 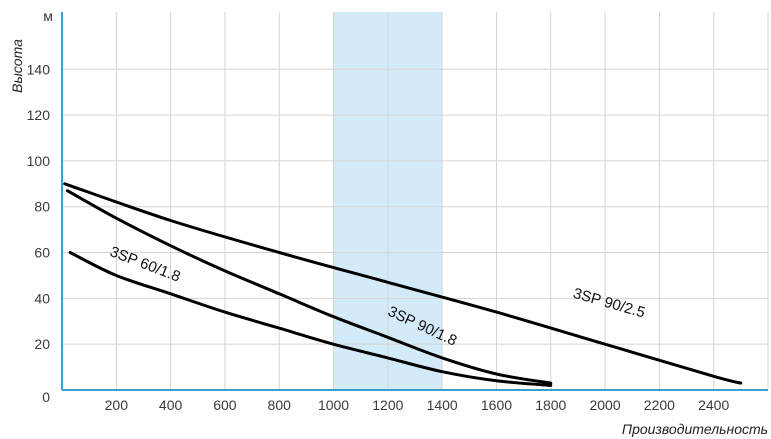 What do you see at coordinates (713, 405) in the screenshot?
I see `x-tick-label: 2400` at bounding box center [713, 405].